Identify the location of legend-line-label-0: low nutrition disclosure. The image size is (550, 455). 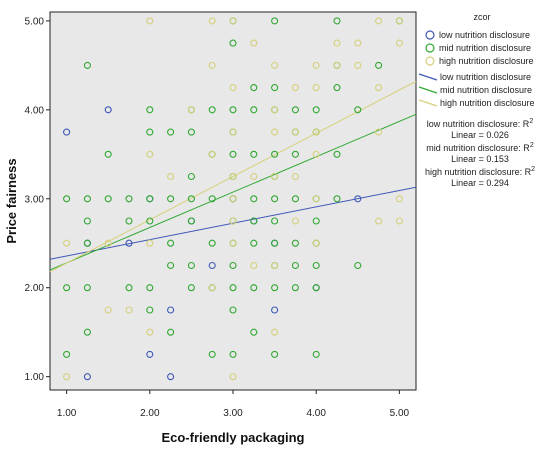
(485, 77).